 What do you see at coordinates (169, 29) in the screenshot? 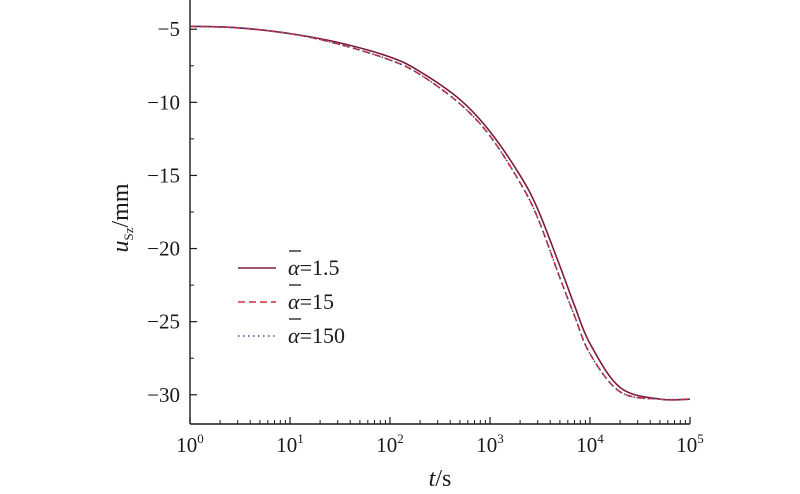
I see `y-tick-label: −5` at bounding box center [169, 29].